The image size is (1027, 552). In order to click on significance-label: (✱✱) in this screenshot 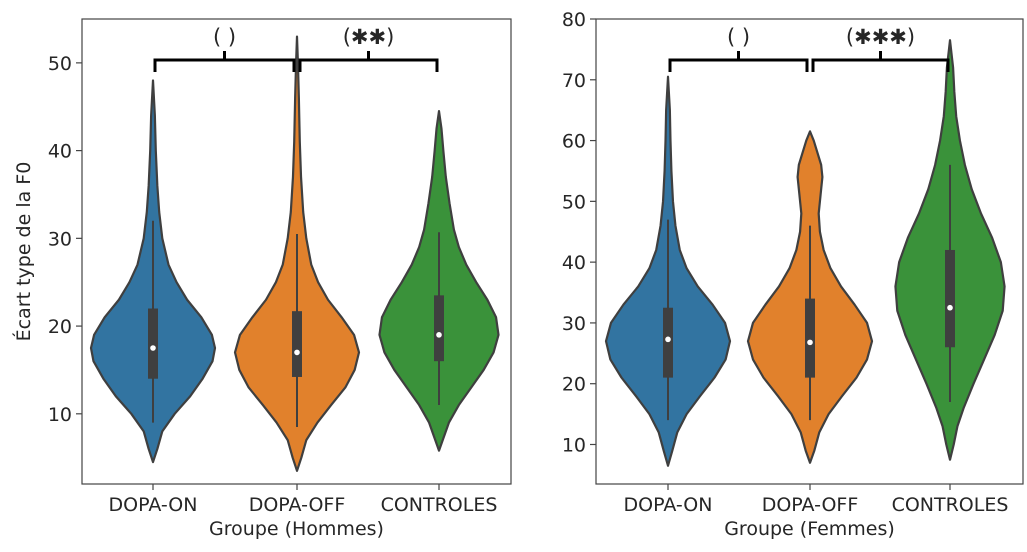, I will do `click(369, 37)`.